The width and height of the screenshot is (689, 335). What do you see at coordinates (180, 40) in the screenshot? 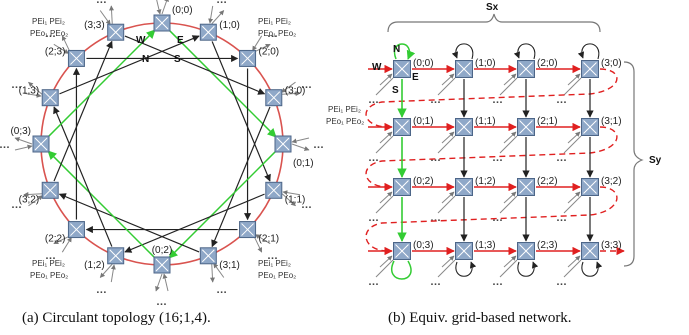
I see `port-e-label: E` at bounding box center [180, 40].